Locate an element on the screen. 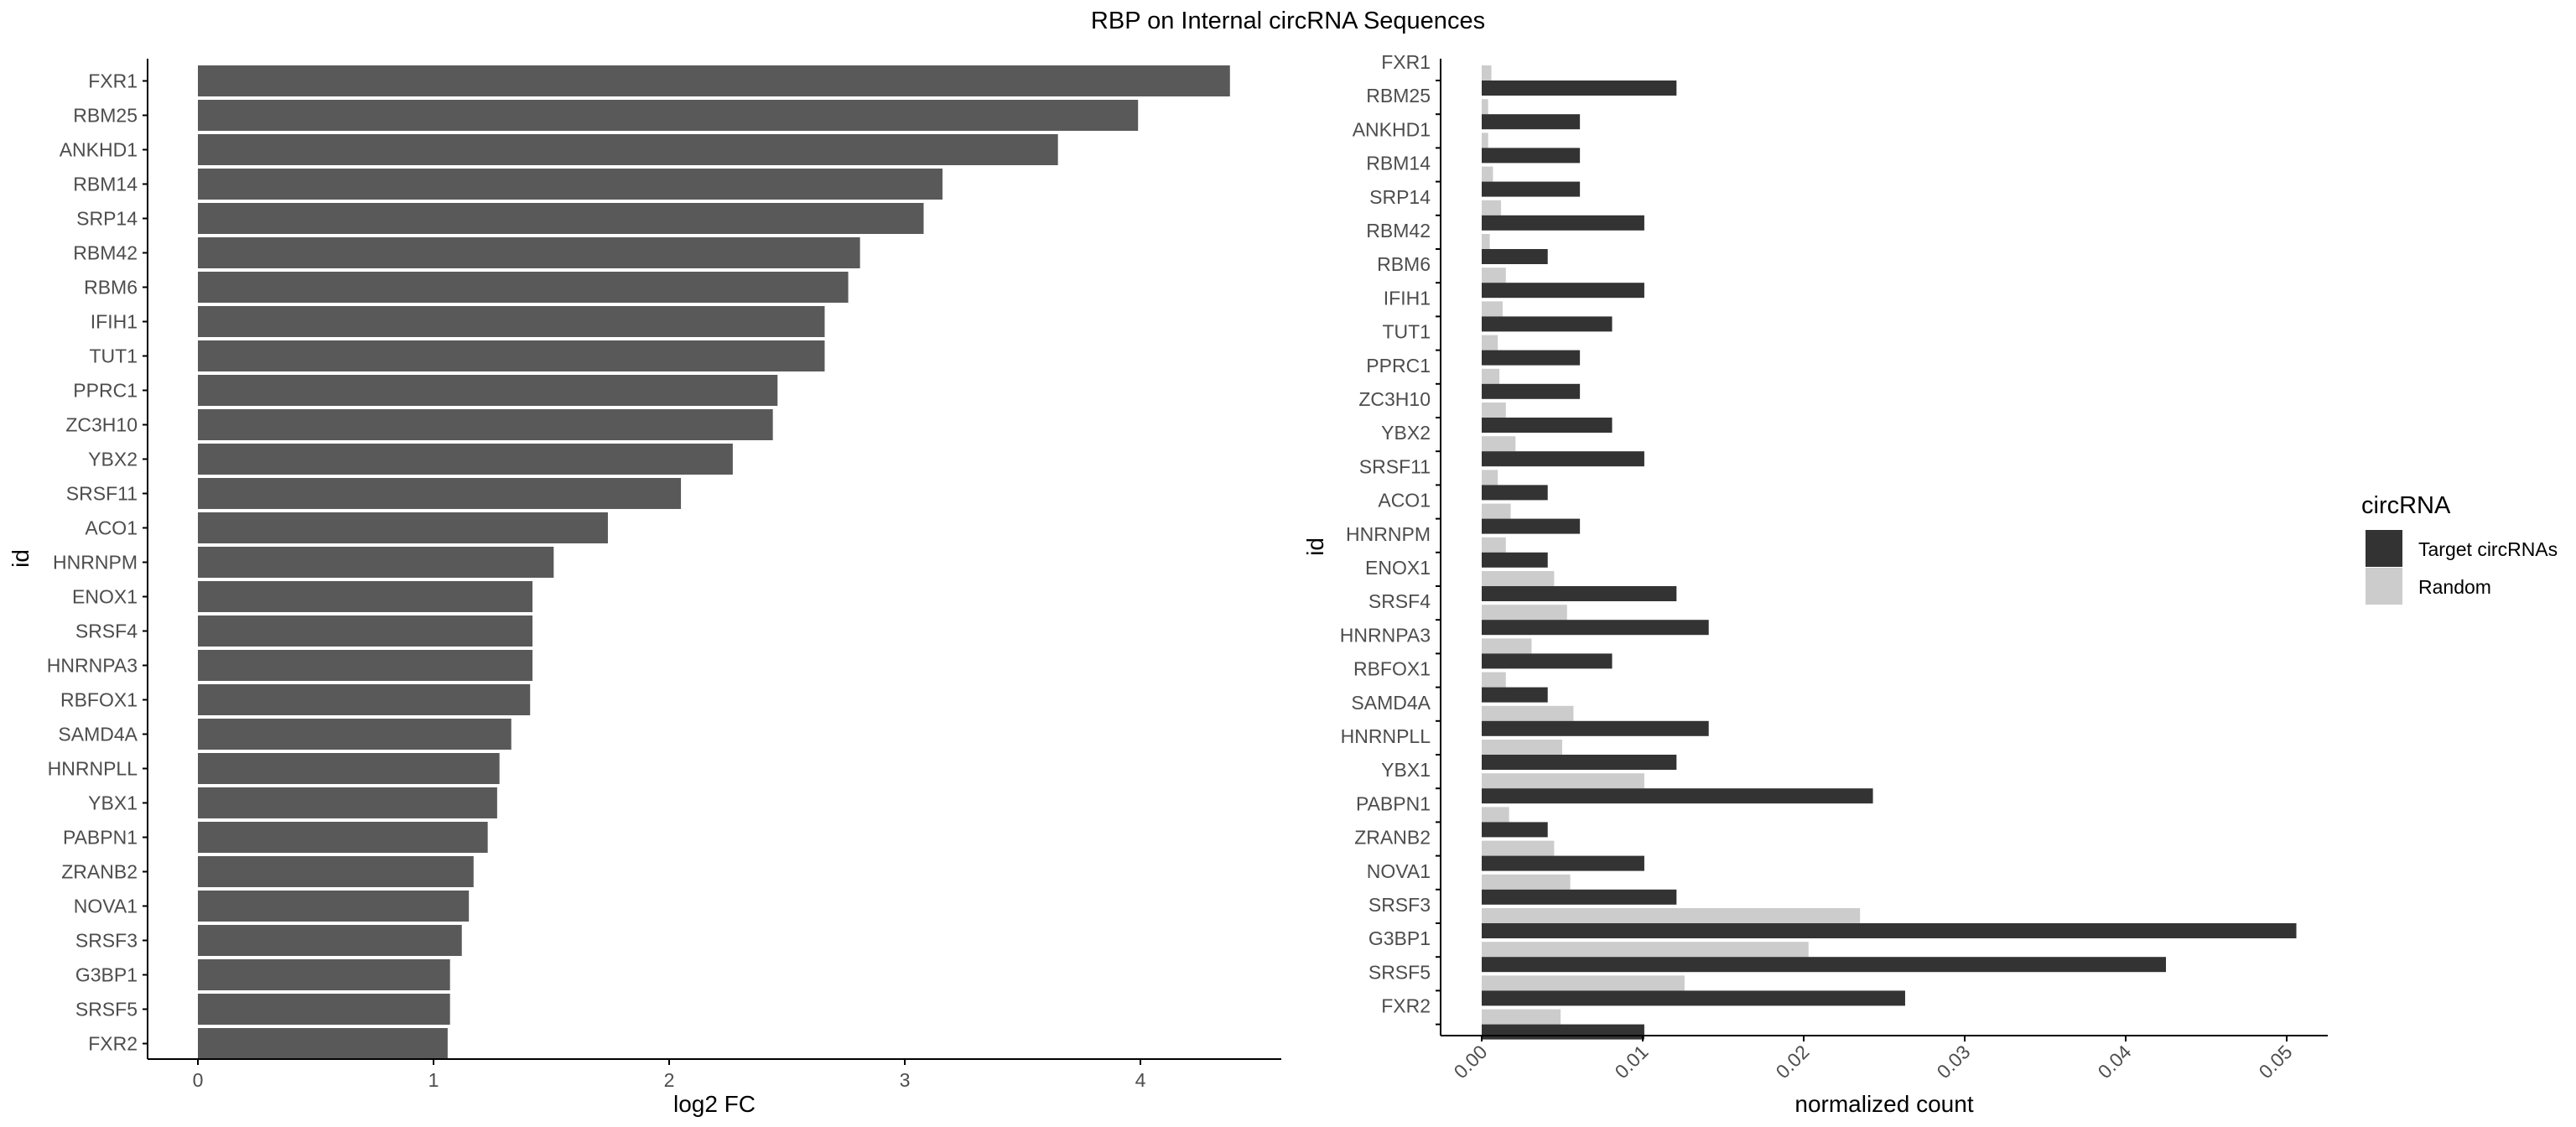 The height and width of the screenshot is (1127, 2576). bar-ifih1 is located at coordinates (511, 321).